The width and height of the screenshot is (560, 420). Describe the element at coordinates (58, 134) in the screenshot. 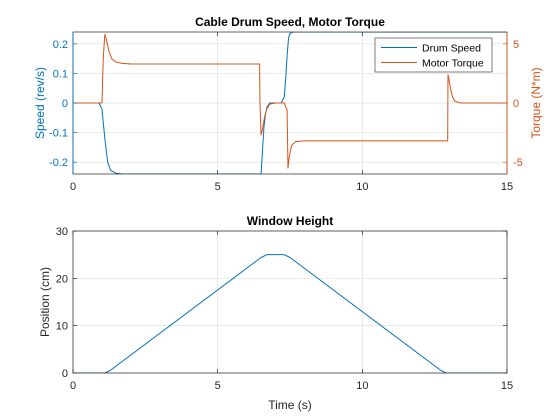

I see `top-y-tick-label: -0.1` at that location.